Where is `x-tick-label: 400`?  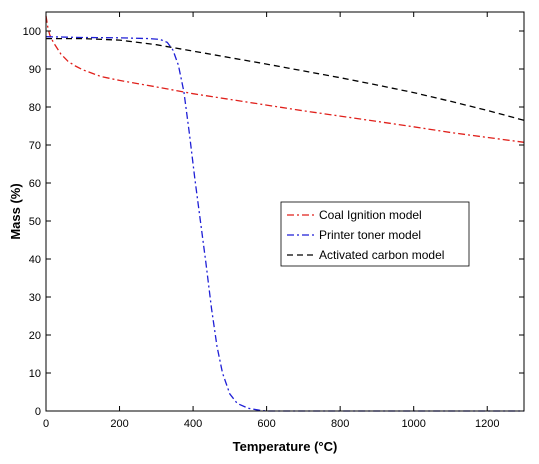 x-tick-label: 400 is located at coordinates (193, 424).